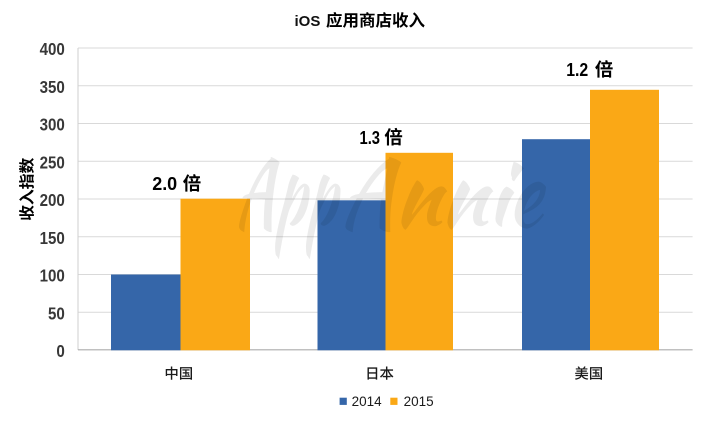 Image resolution: width=720 pixels, height=421 pixels. I want to click on svg-text: 150, so click(52, 238).